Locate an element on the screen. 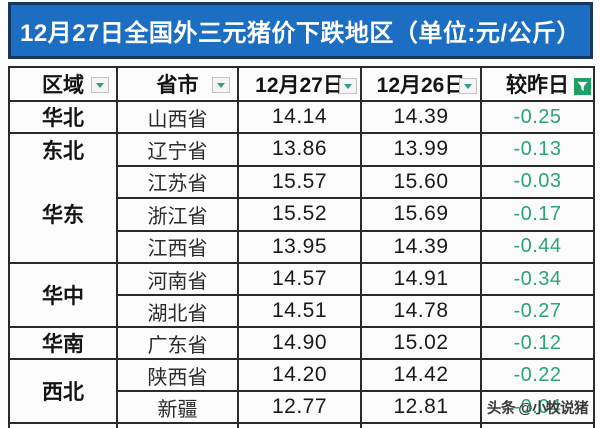  table-row: 江西省 13.95 14.39 -0.44 is located at coordinates (302, 246).